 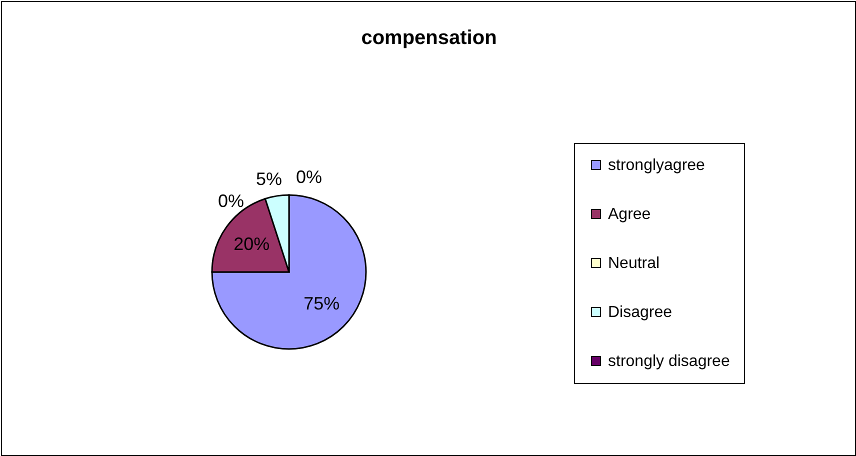 What do you see at coordinates (252, 244) in the screenshot?
I see `data-label: 20%` at bounding box center [252, 244].